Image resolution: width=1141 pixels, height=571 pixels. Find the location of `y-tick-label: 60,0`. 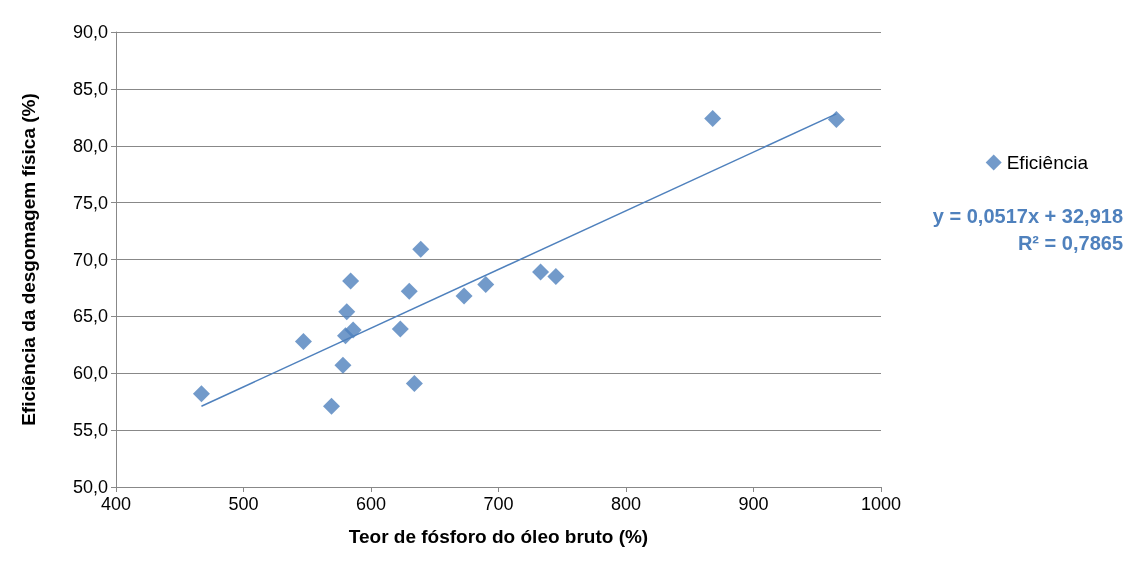

y-tick-label: 60,0 is located at coordinates (90, 373).